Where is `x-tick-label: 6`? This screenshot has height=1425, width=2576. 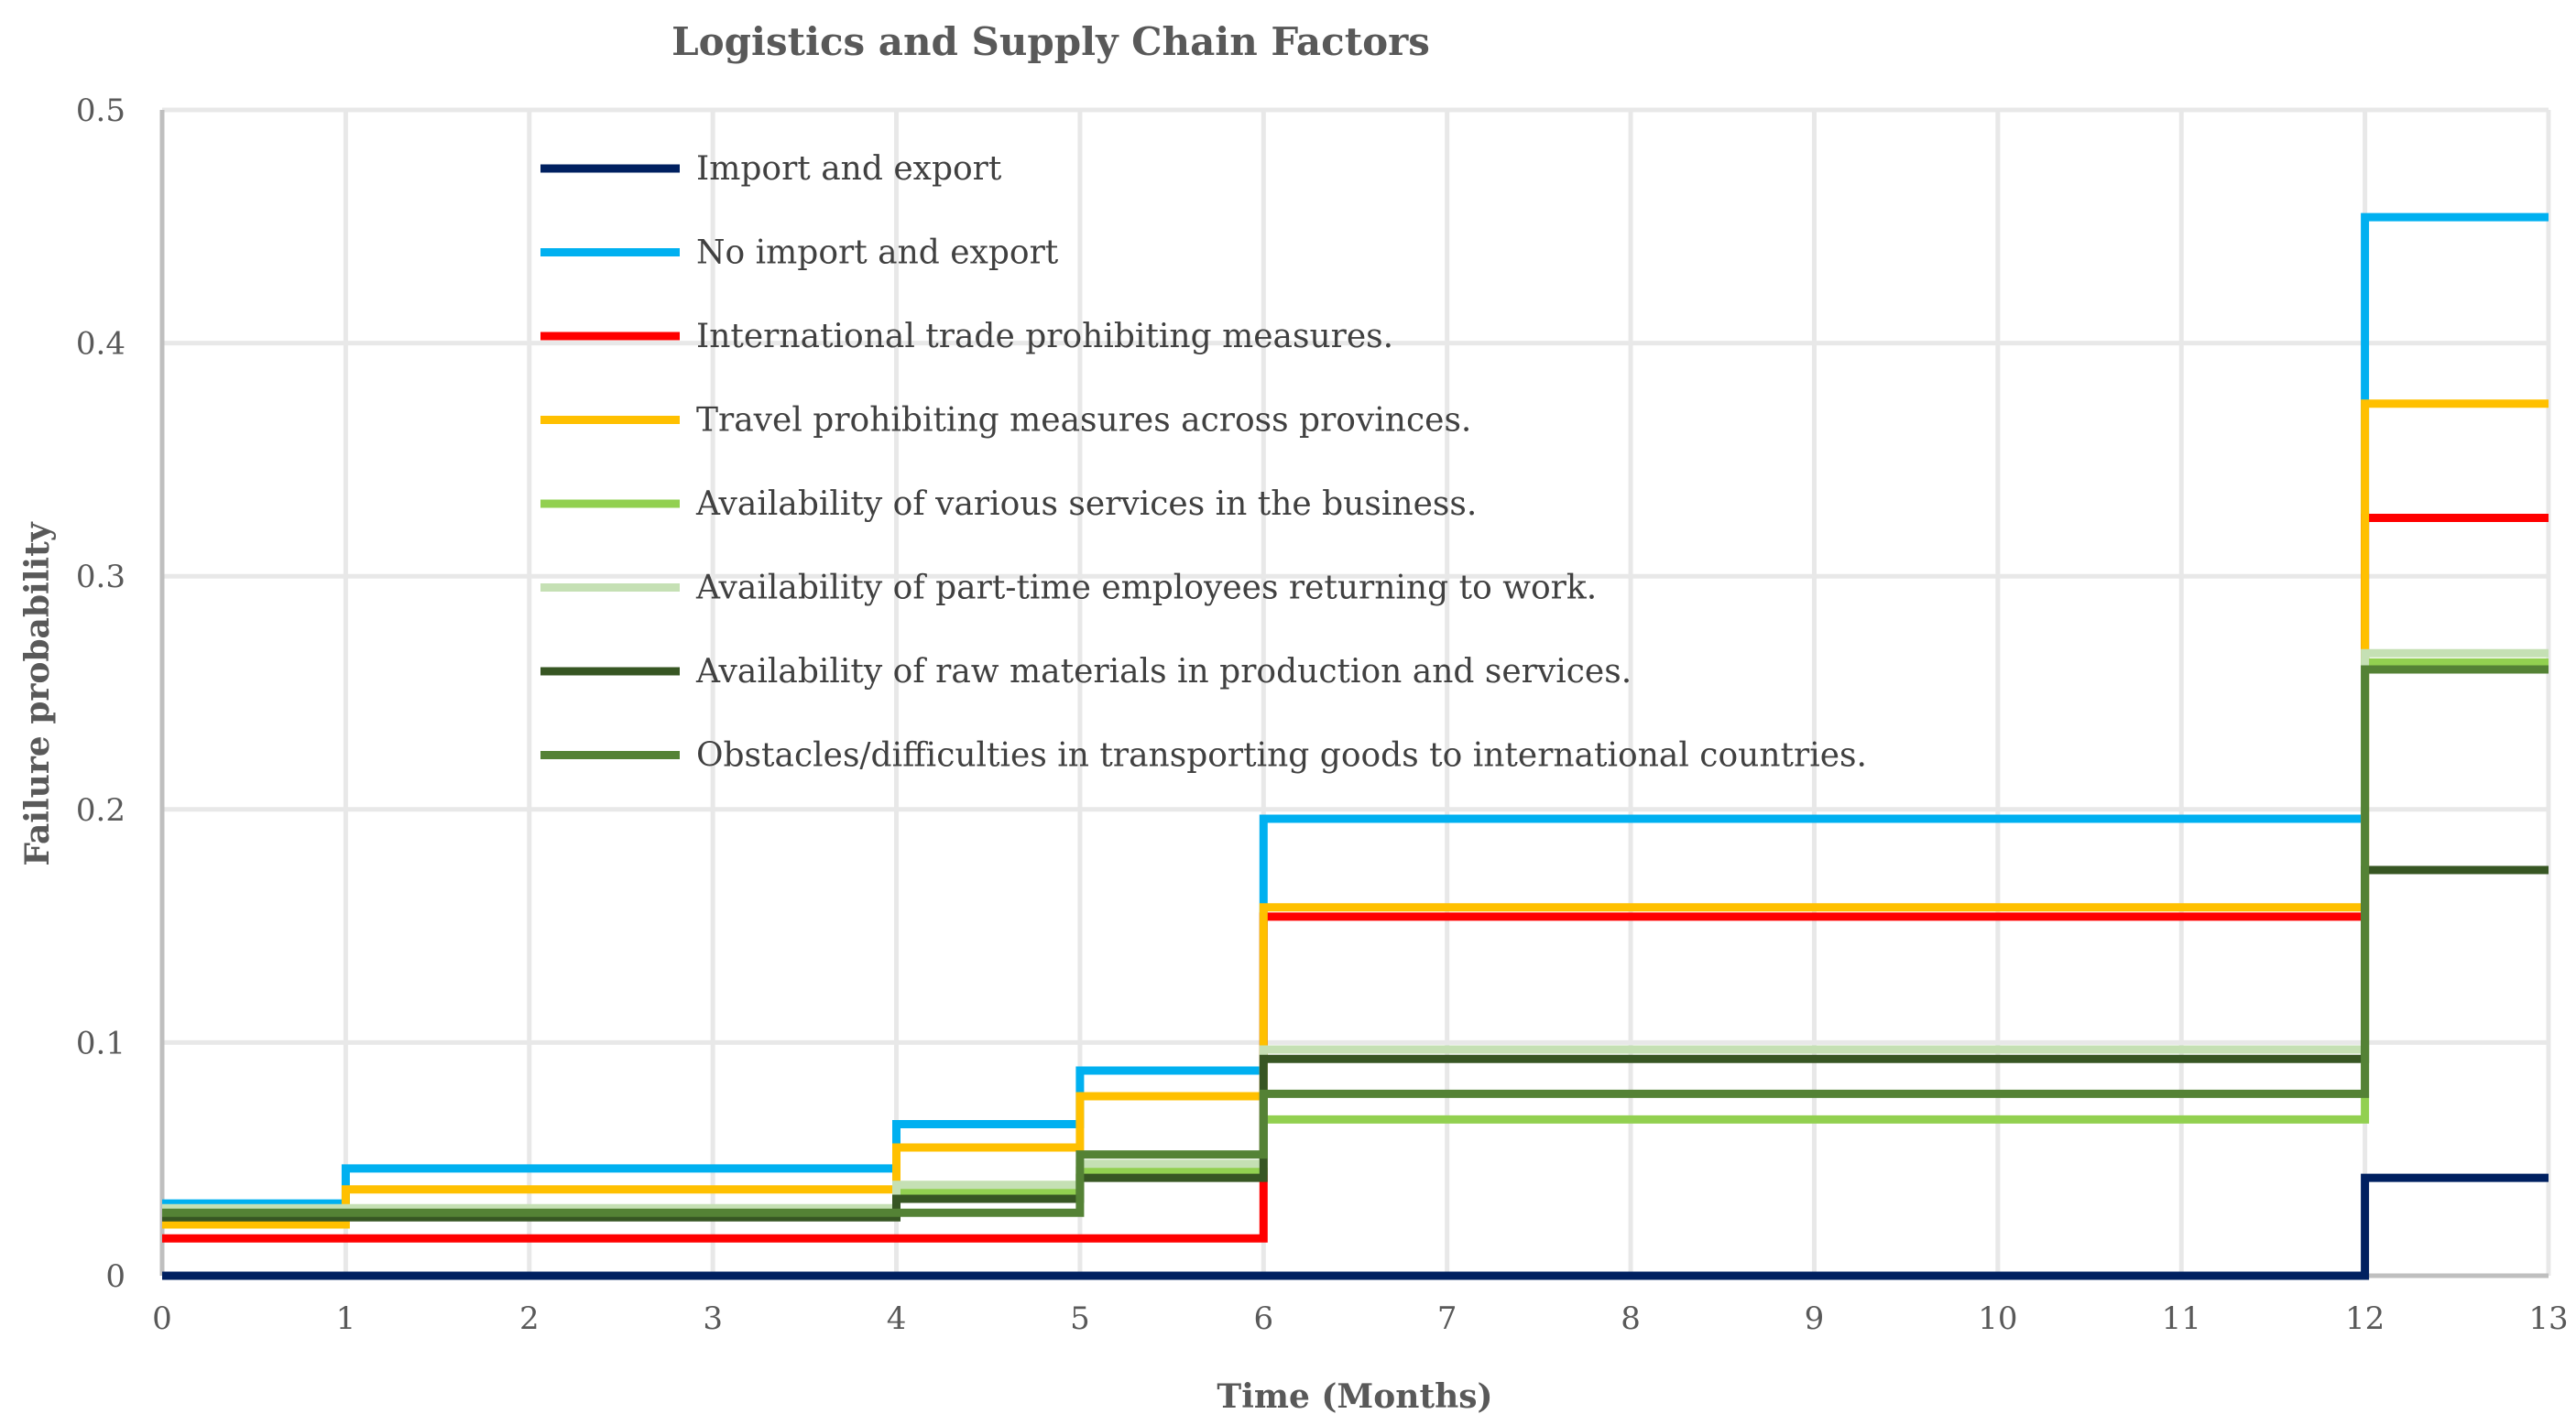 x-tick-label: 6 is located at coordinates (1263, 1318).